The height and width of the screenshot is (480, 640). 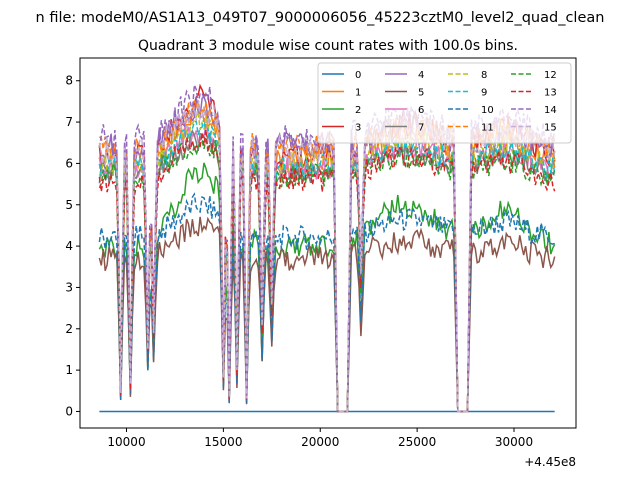 I want to click on y-axis: 0 1 2 3 4 5 6 7 8, so click(x=72, y=246).